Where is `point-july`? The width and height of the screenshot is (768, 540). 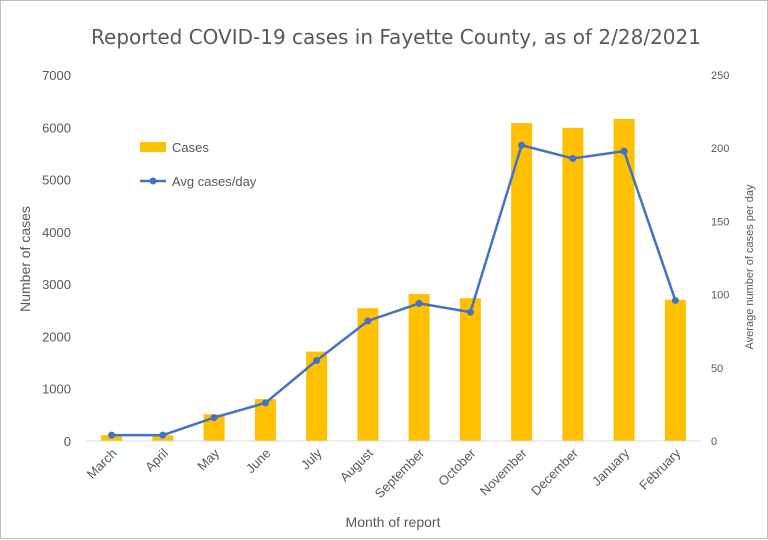
point-july is located at coordinates (317, 360).